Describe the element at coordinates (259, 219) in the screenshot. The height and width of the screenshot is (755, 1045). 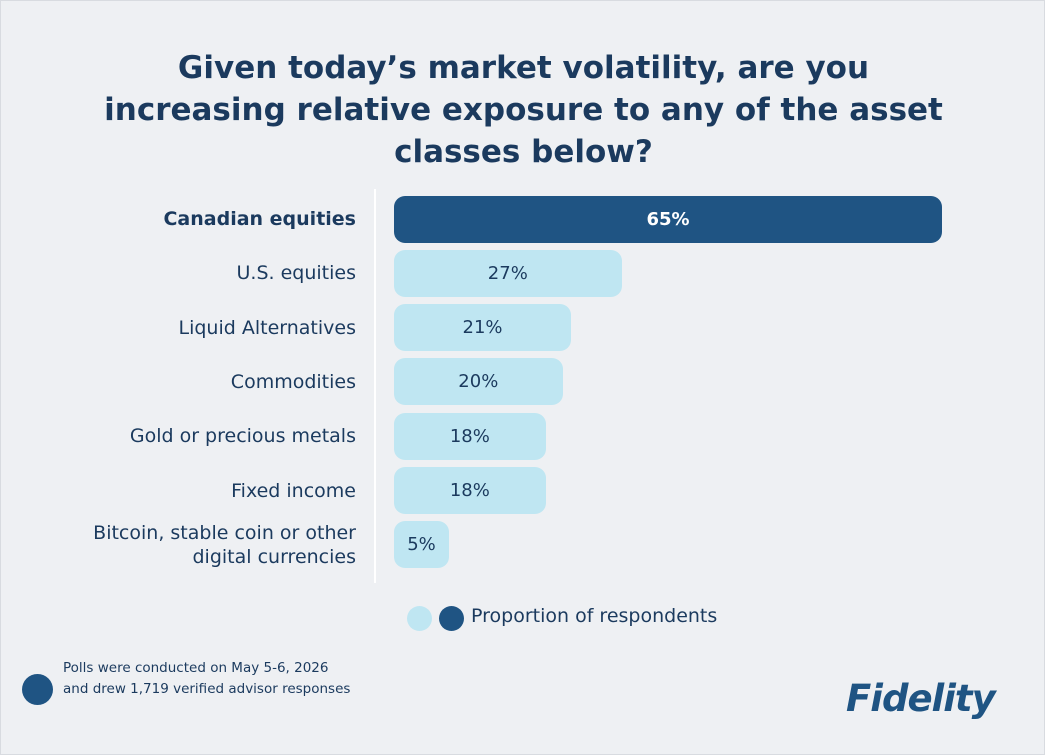
I see `category-label: Canadian equities` at that location.